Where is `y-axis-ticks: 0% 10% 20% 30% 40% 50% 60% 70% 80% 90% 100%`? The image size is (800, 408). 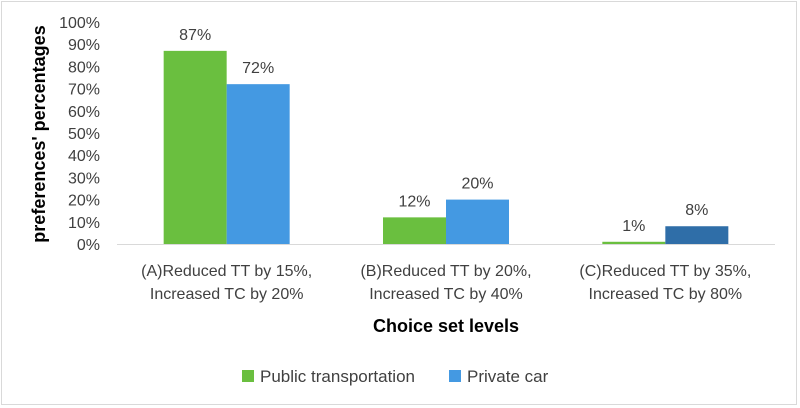 y-axis-ticks: 0% 10% 20% 30% 40% 50% 60% 70% 80% 90% 100% is located at coordinates (79, 134).